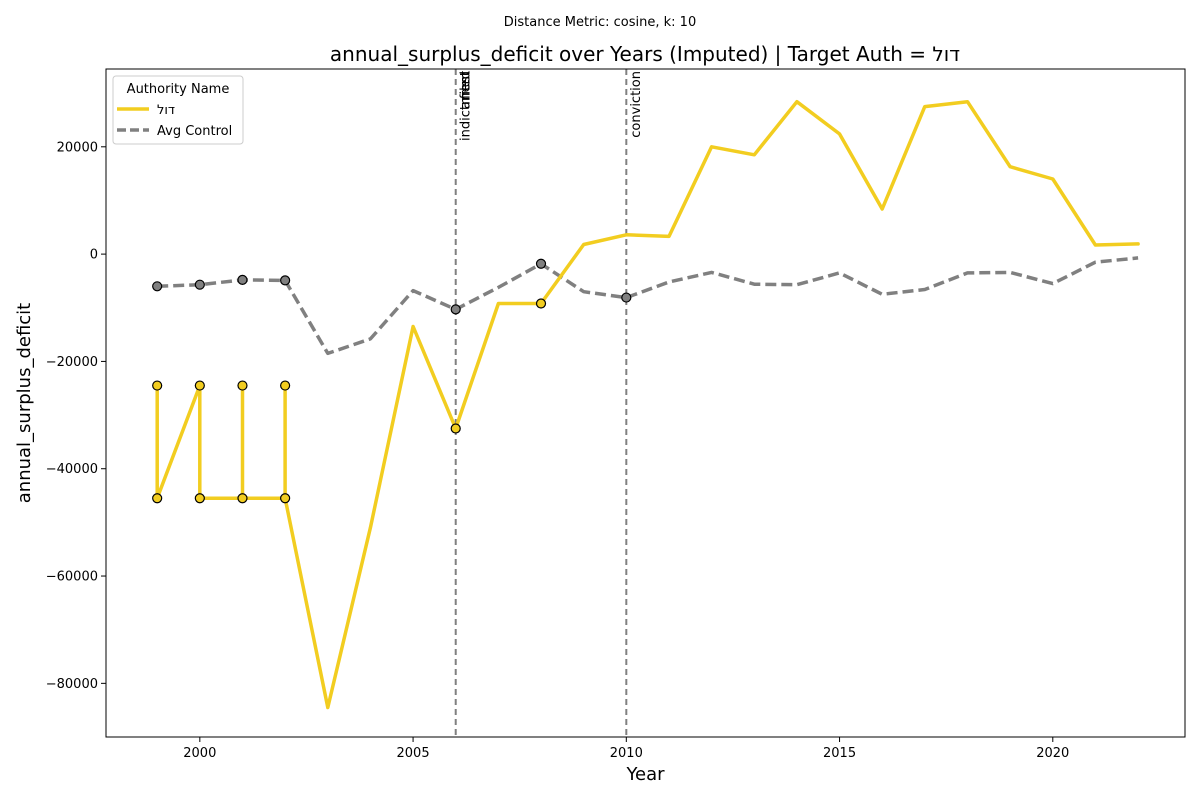  Describe the element at coordinates (413, 753) in the screenshot. I see `x-tick-label: 2005` at that location.